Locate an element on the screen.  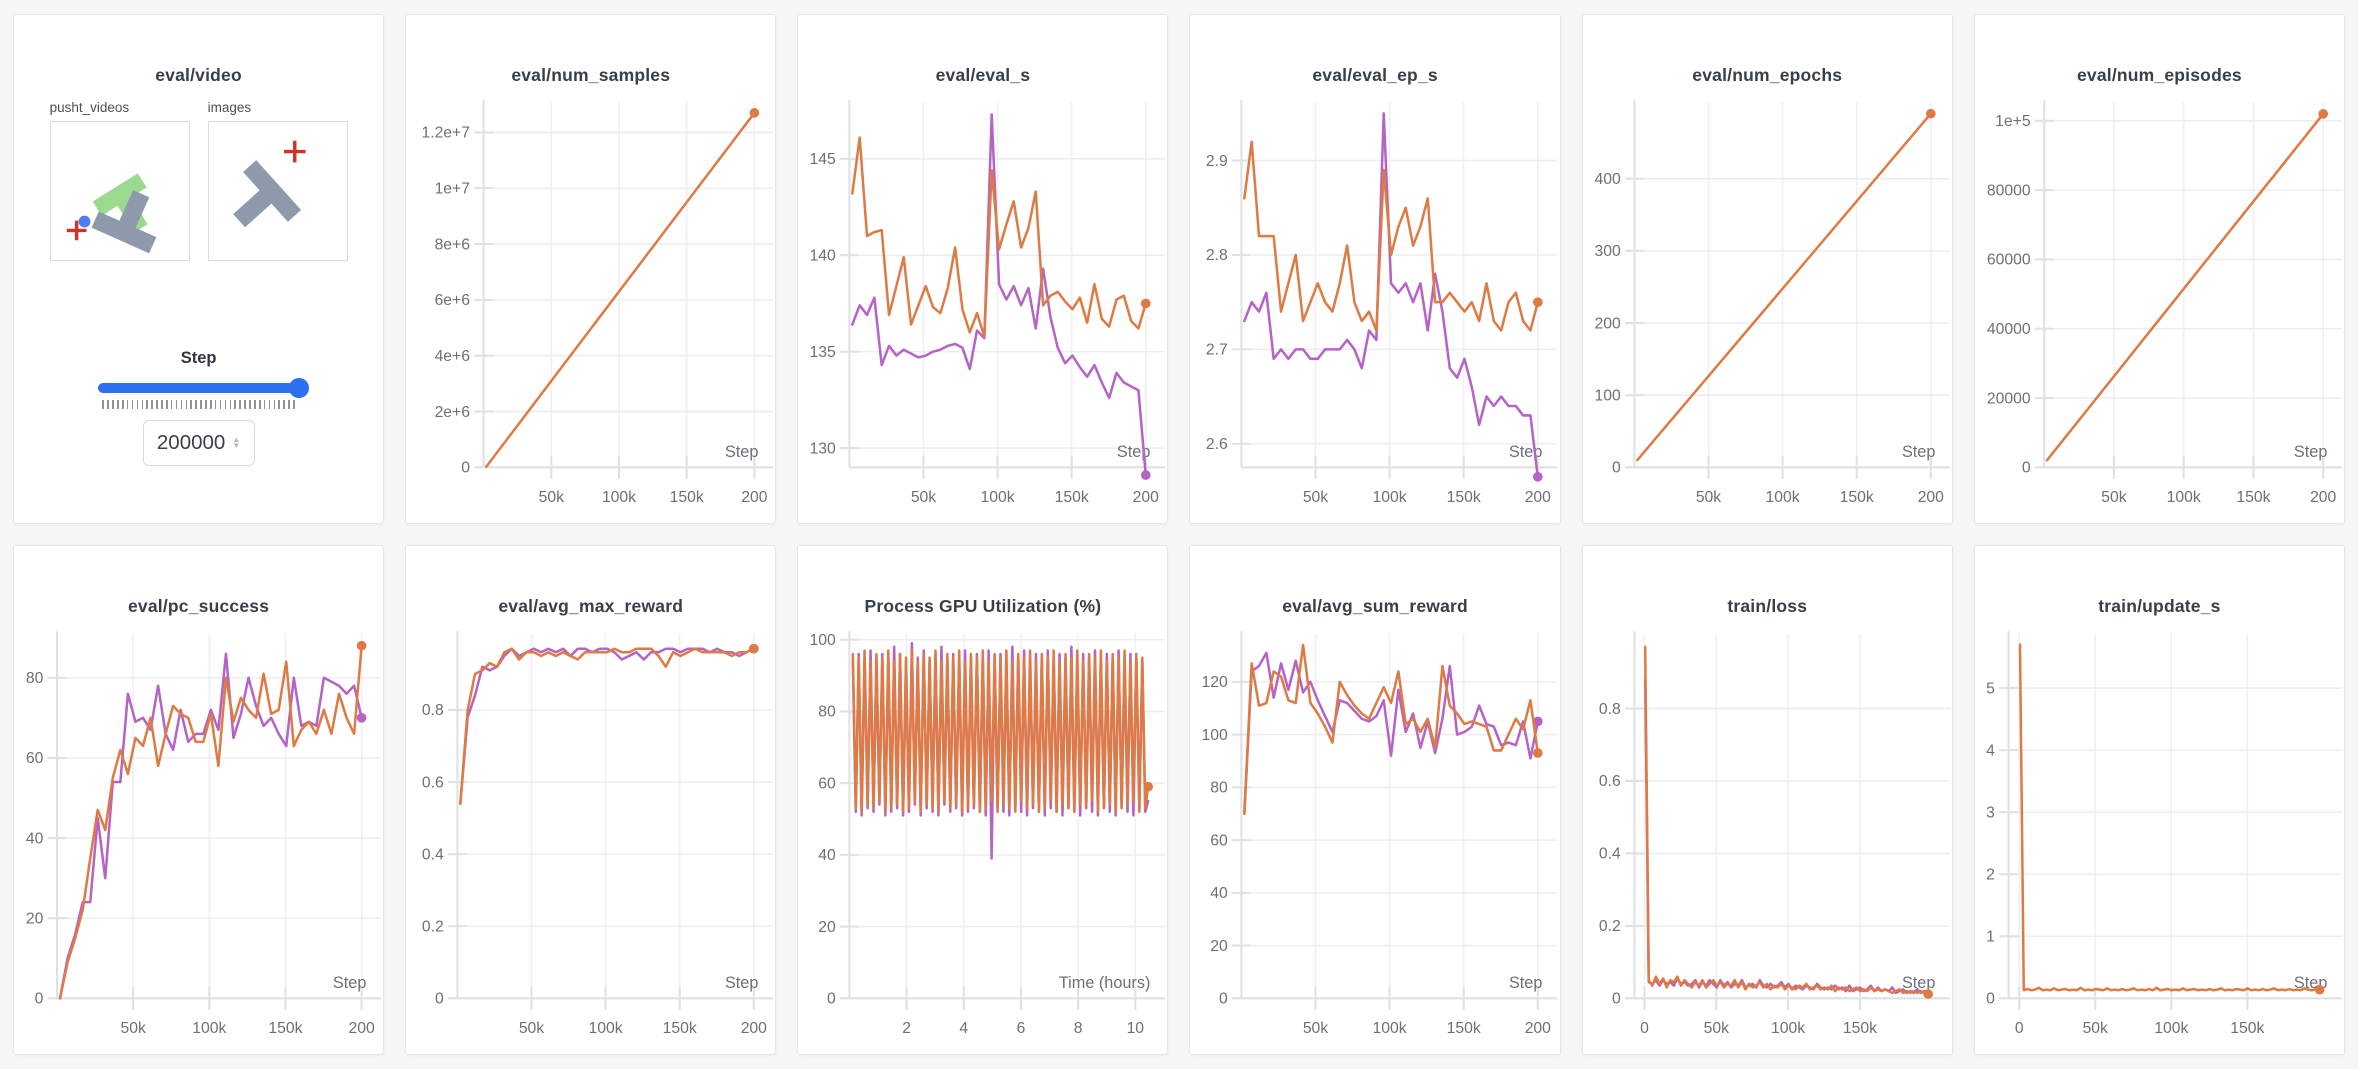
svg-text: 40000 is located at coordinates (2009, 329).